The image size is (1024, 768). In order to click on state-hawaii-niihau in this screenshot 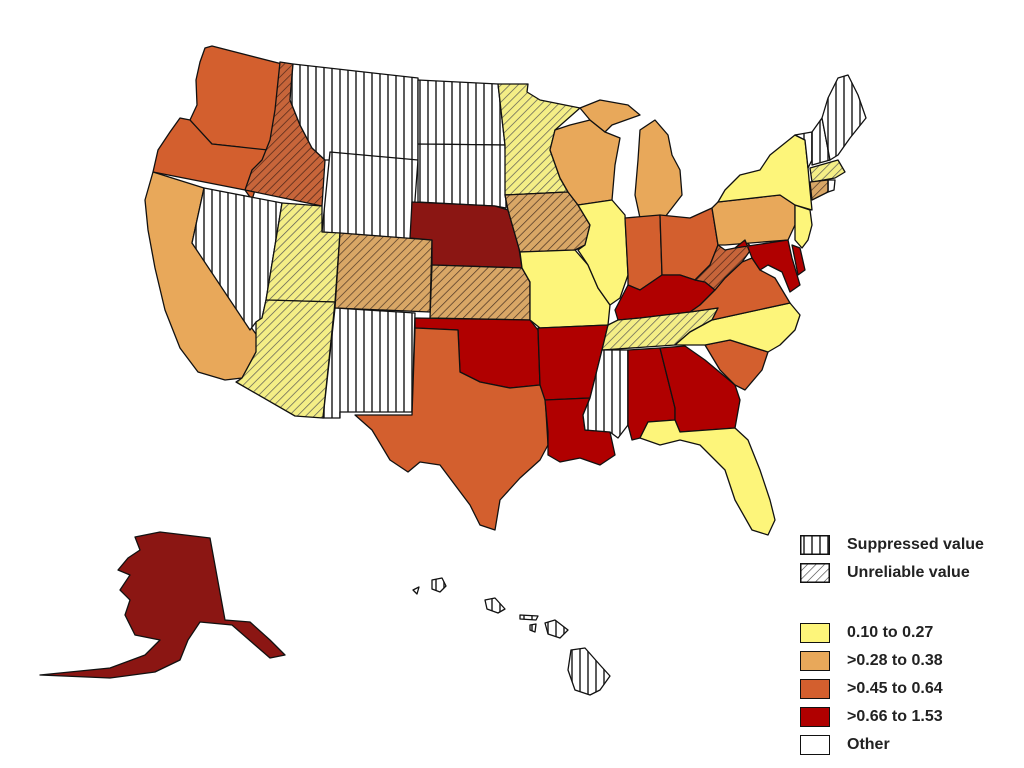, I will do `click(416, 590)`.